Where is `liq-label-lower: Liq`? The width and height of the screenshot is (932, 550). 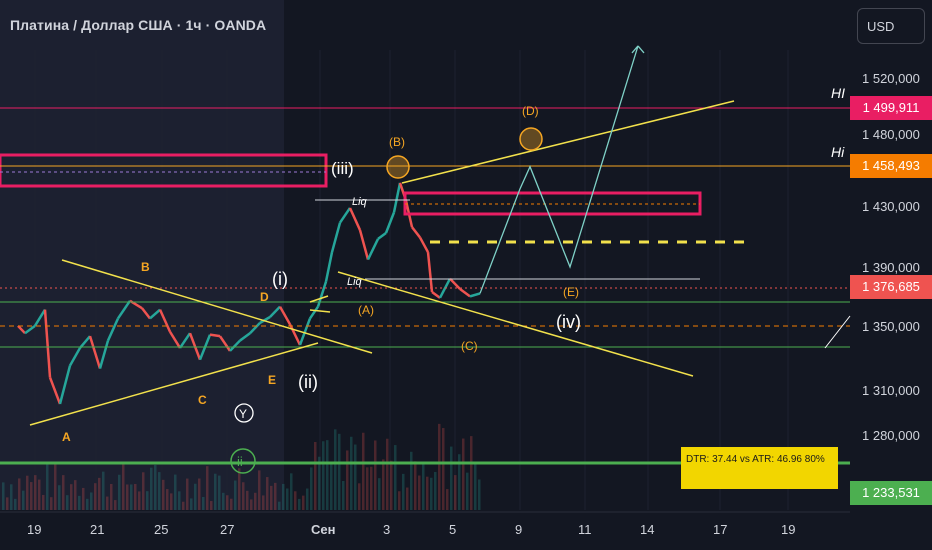 liq-label-lower: Liq is located at coordinates (355, 282).